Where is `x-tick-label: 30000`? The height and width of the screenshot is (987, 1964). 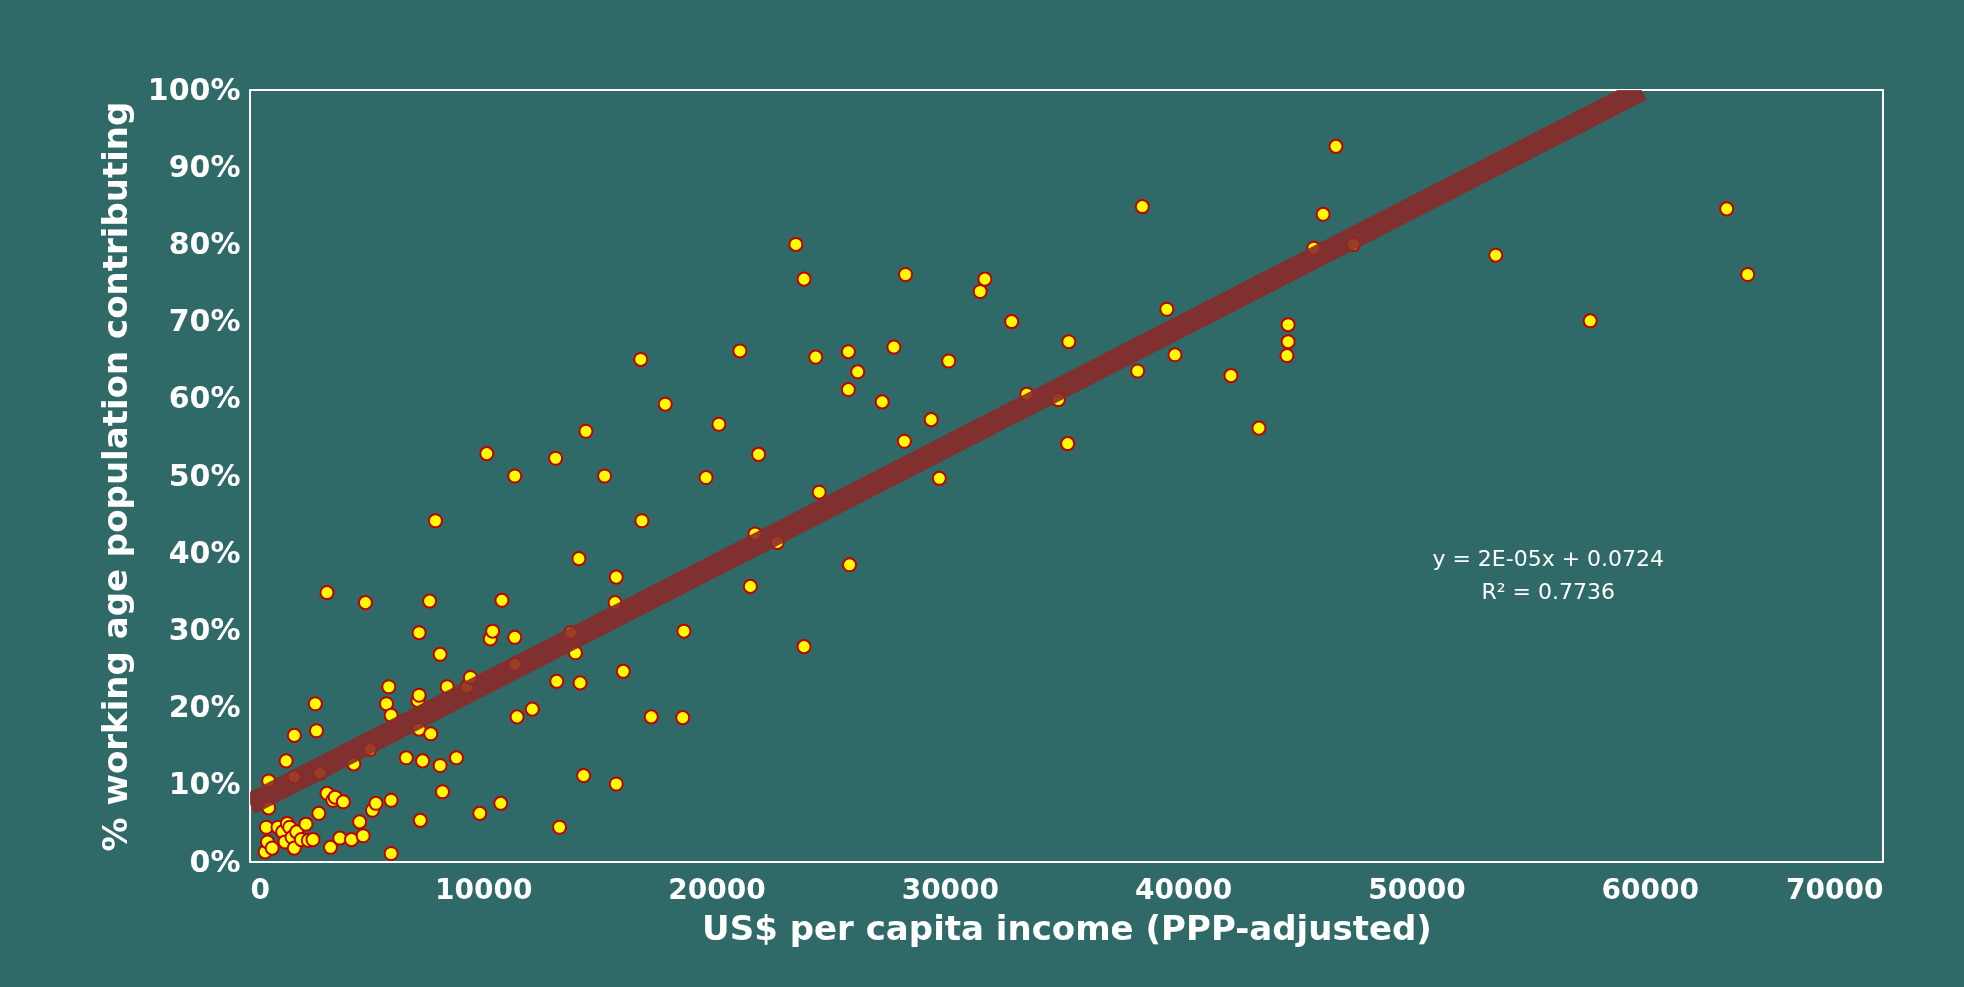 x-tick-label: 30000 is located at coordinates (950, 889).